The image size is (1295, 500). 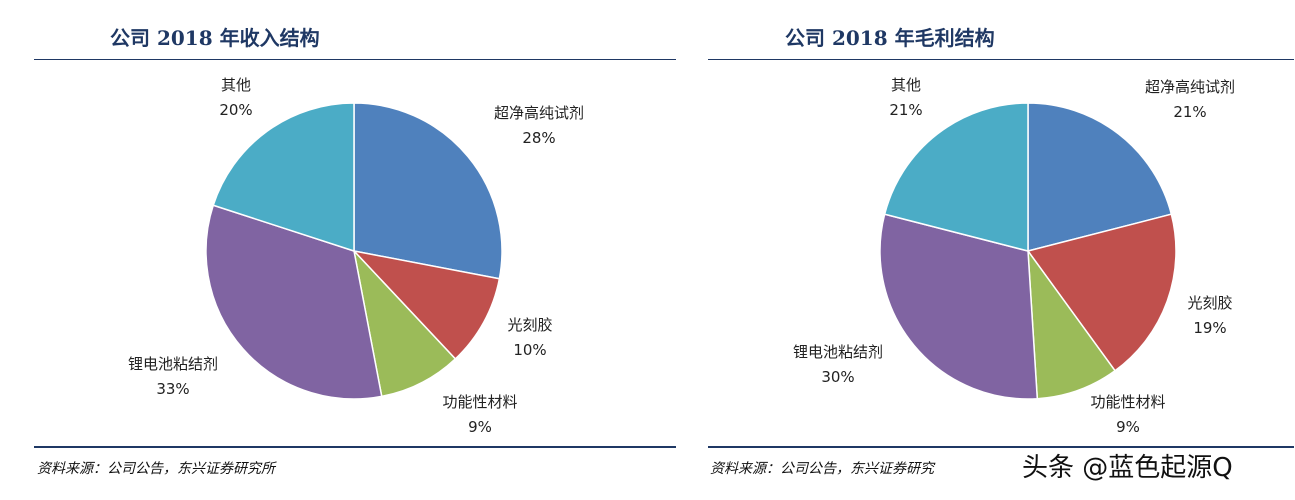 What do you see at coordinates (538, 138) in the screenshot?
I see `slice-value-label: 28%` at bounding box center [538, 138].